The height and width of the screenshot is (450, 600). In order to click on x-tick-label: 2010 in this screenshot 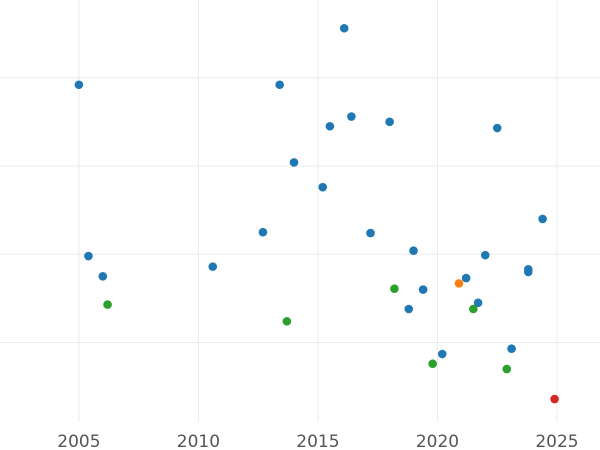, I will do `click(198, 441)`.